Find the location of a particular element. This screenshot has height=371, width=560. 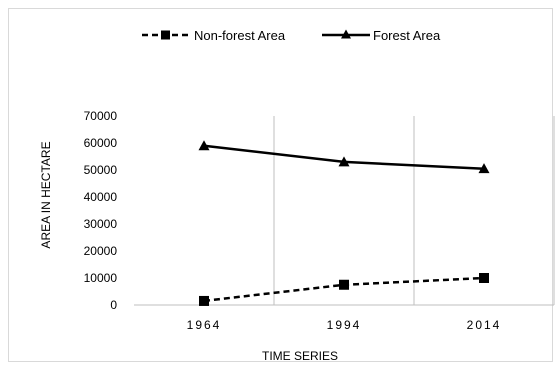

x-tick-label: 1964 is located at coordinates (204, 325).